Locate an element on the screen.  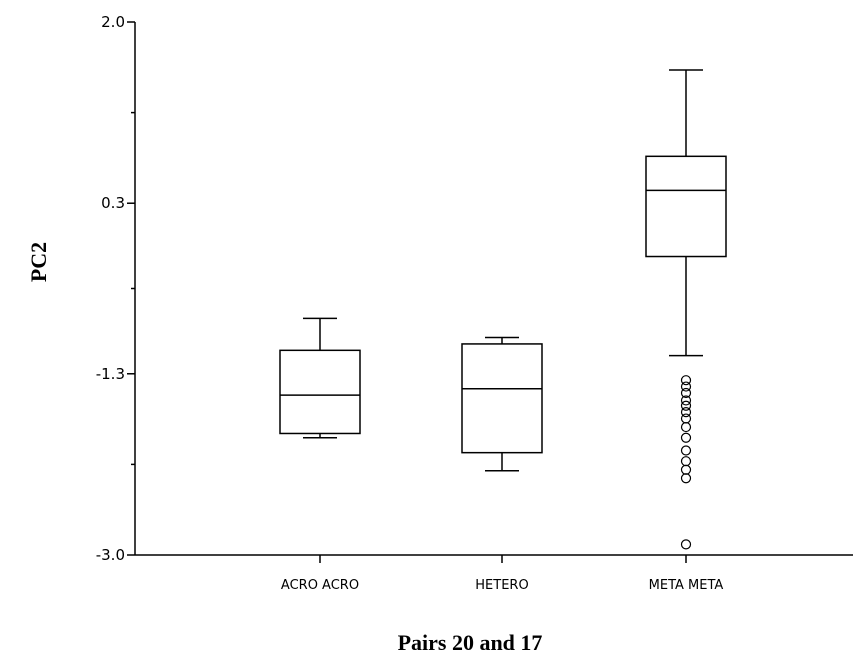
y-tick-label: -3.0 is located at coordinates (110, 555).